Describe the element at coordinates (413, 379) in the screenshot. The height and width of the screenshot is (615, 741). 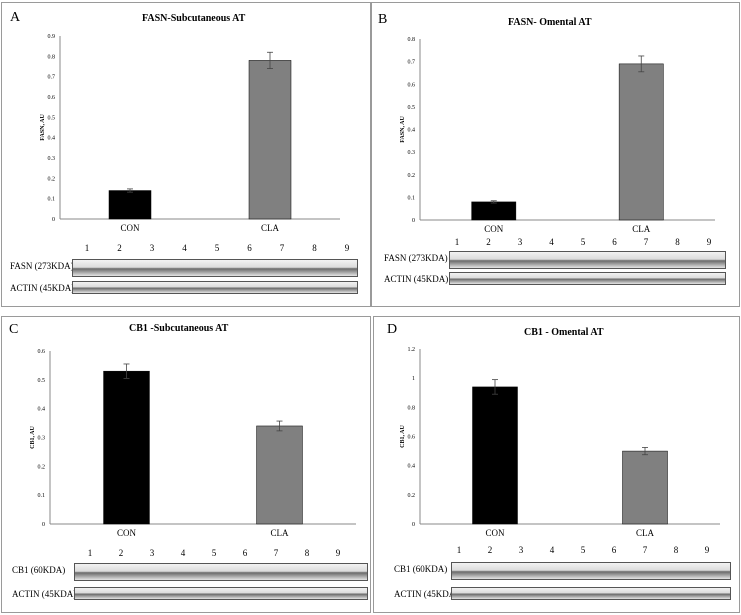
I see `y-tick-label: 1` at that location.